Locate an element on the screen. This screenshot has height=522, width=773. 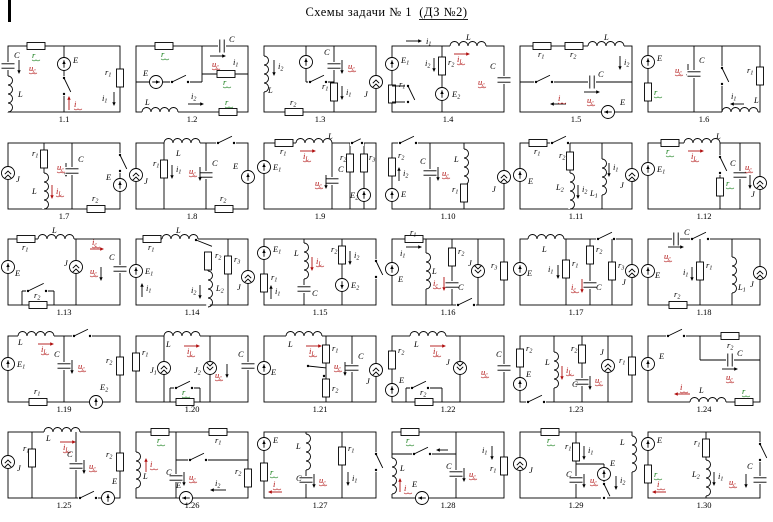
circuit-number: 1.1 is located at coordinates (64, 119).